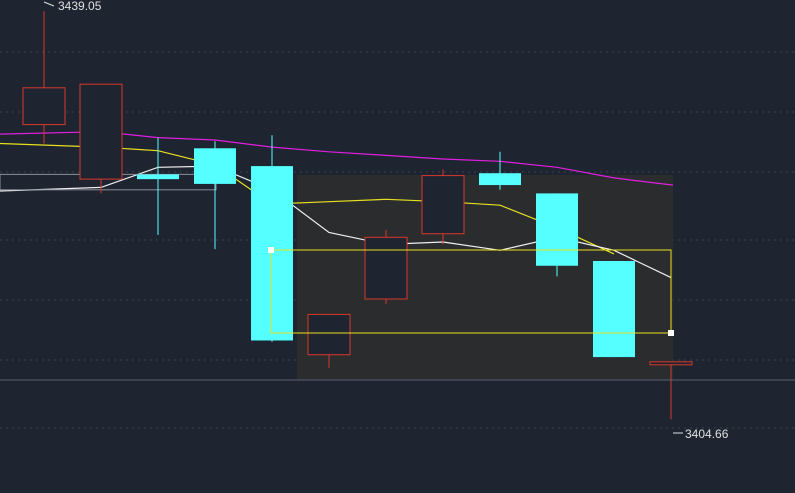  What do you see at coordinates (337, 158) in the screenshot?
I see `ma-line-magenta` at bounding box center [337, 158].